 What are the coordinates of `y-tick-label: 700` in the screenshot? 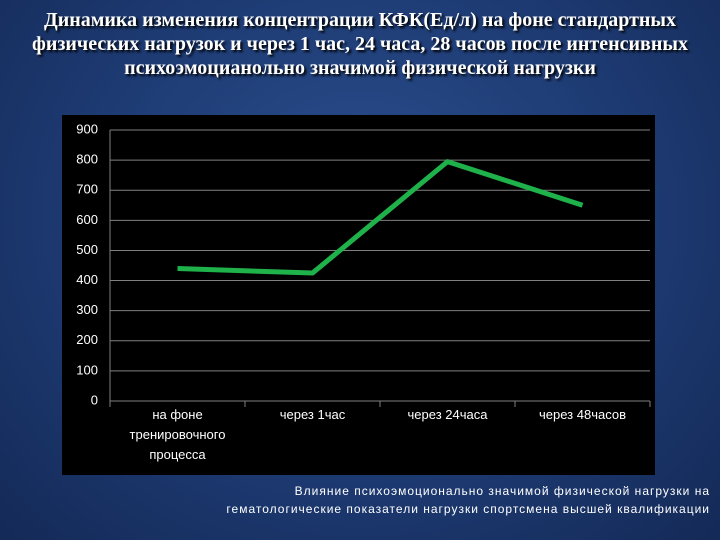 It's located at (87, 189).